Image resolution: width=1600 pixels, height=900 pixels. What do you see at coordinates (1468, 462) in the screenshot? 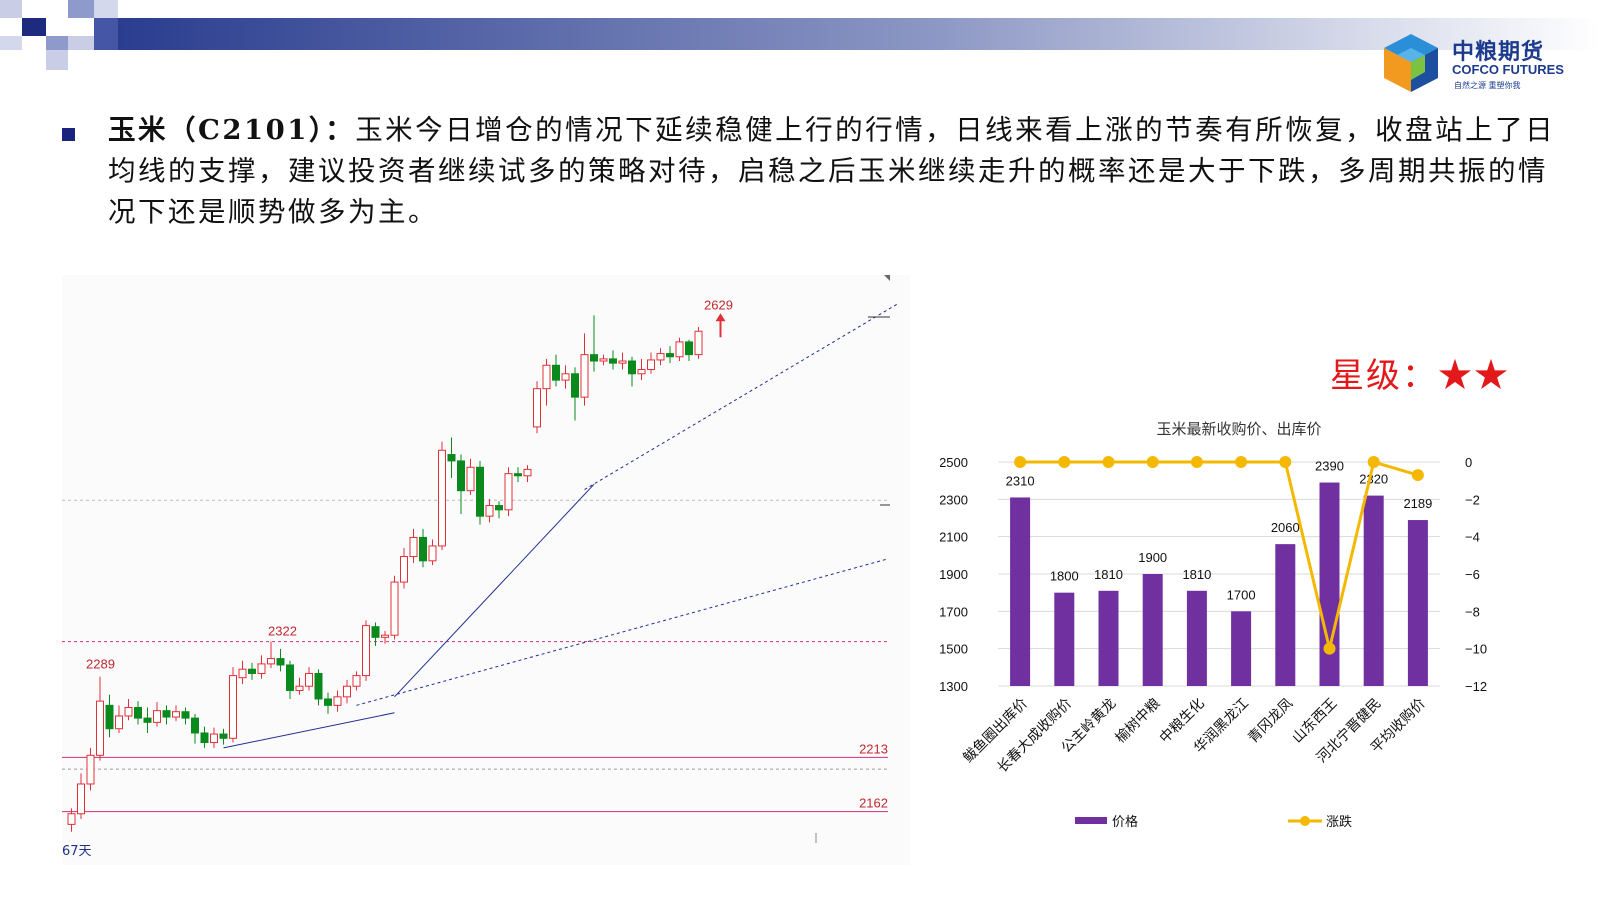
I see `right-axis-tick: 0` at bounding box center [1468, 462].